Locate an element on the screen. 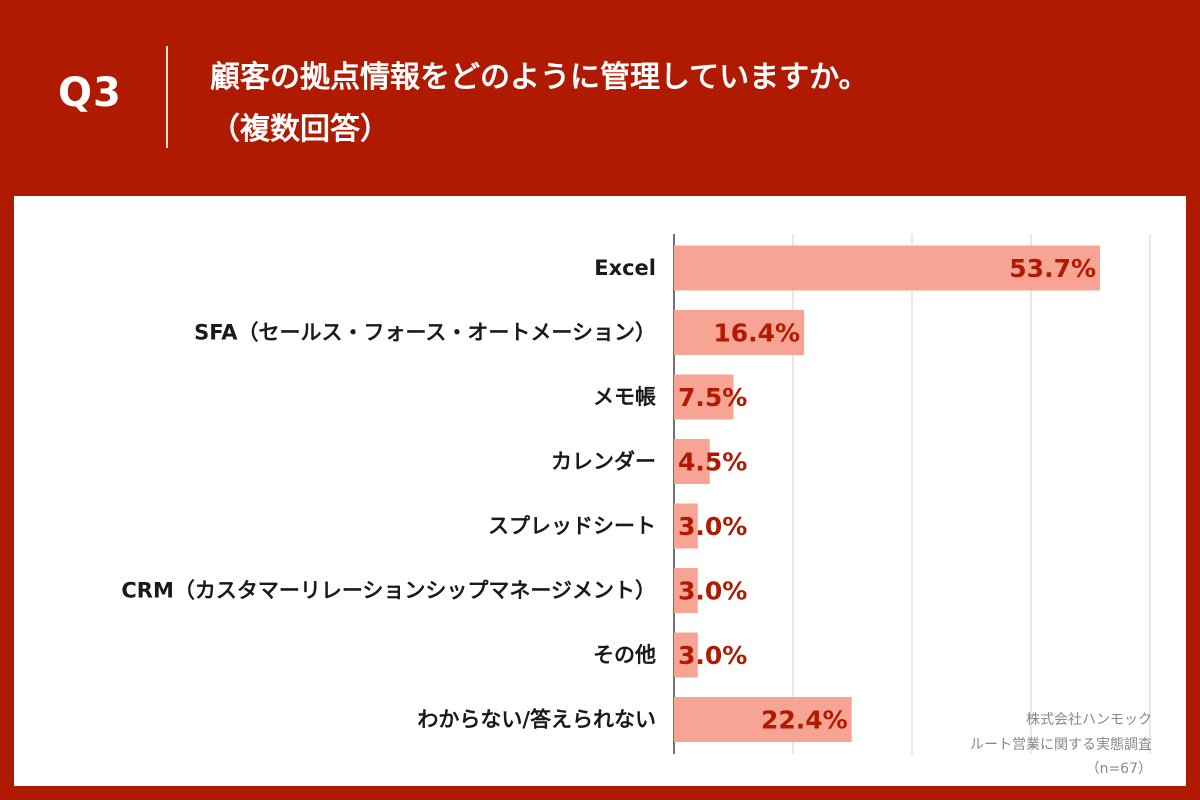  question-number: Q3 is located at coordinates (90, 93).